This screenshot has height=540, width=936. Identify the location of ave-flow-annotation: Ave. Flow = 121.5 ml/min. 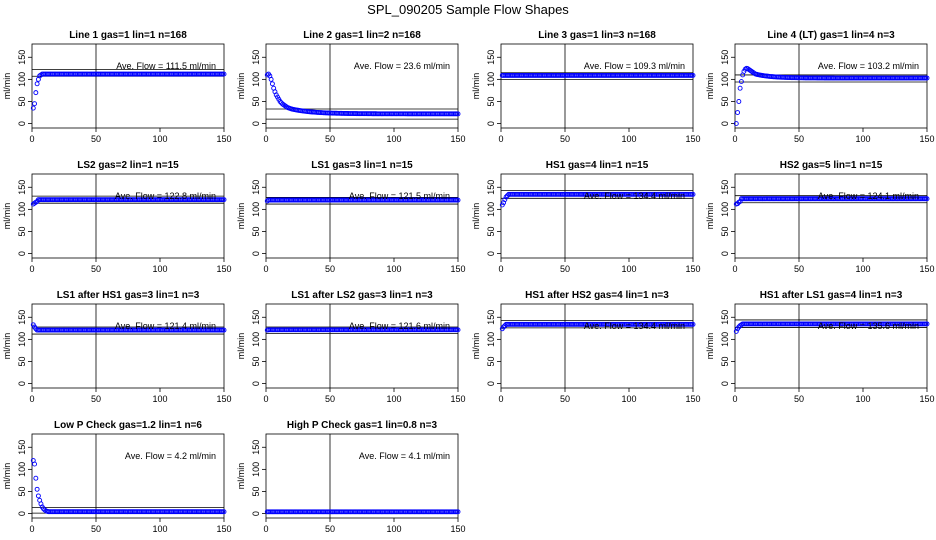
(399, 196).